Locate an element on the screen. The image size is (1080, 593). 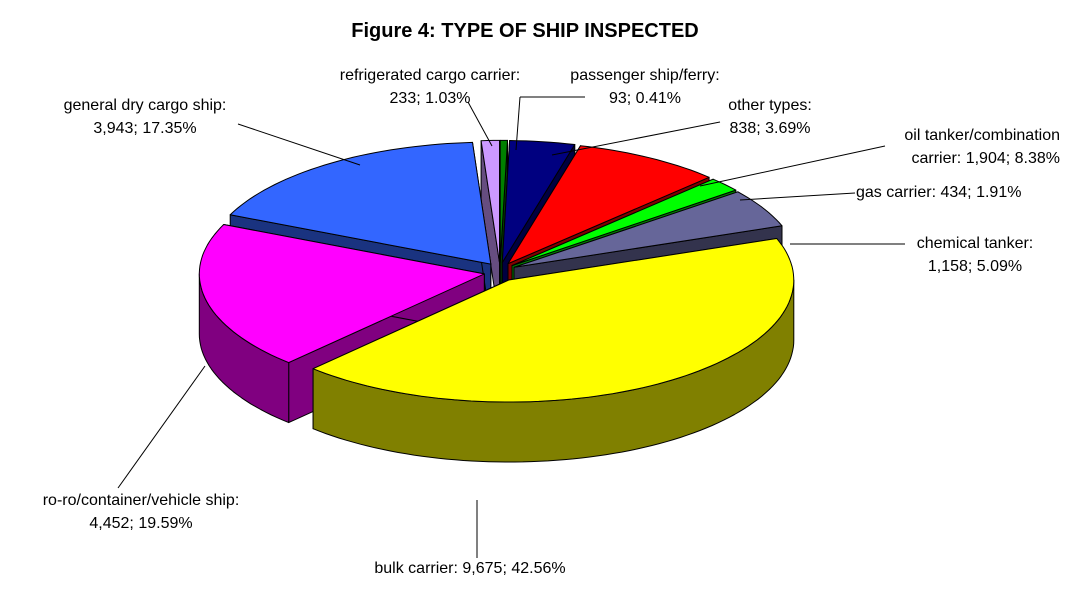
slice-label: gas carrier: 434; 1.91% is located at coordinates (961, 192).